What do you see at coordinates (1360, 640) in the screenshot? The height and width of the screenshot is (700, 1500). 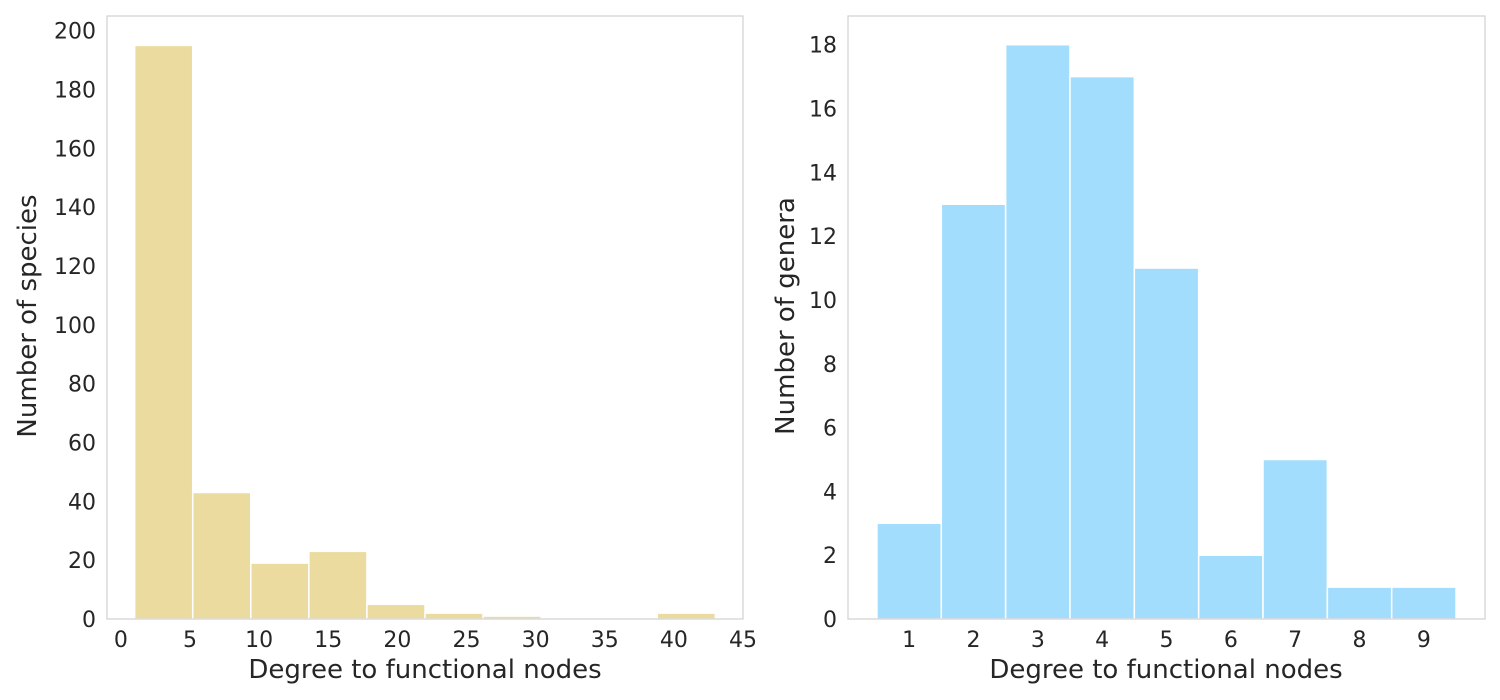 I see `x-tick-label: 8` at bounding box center [1360, 640].